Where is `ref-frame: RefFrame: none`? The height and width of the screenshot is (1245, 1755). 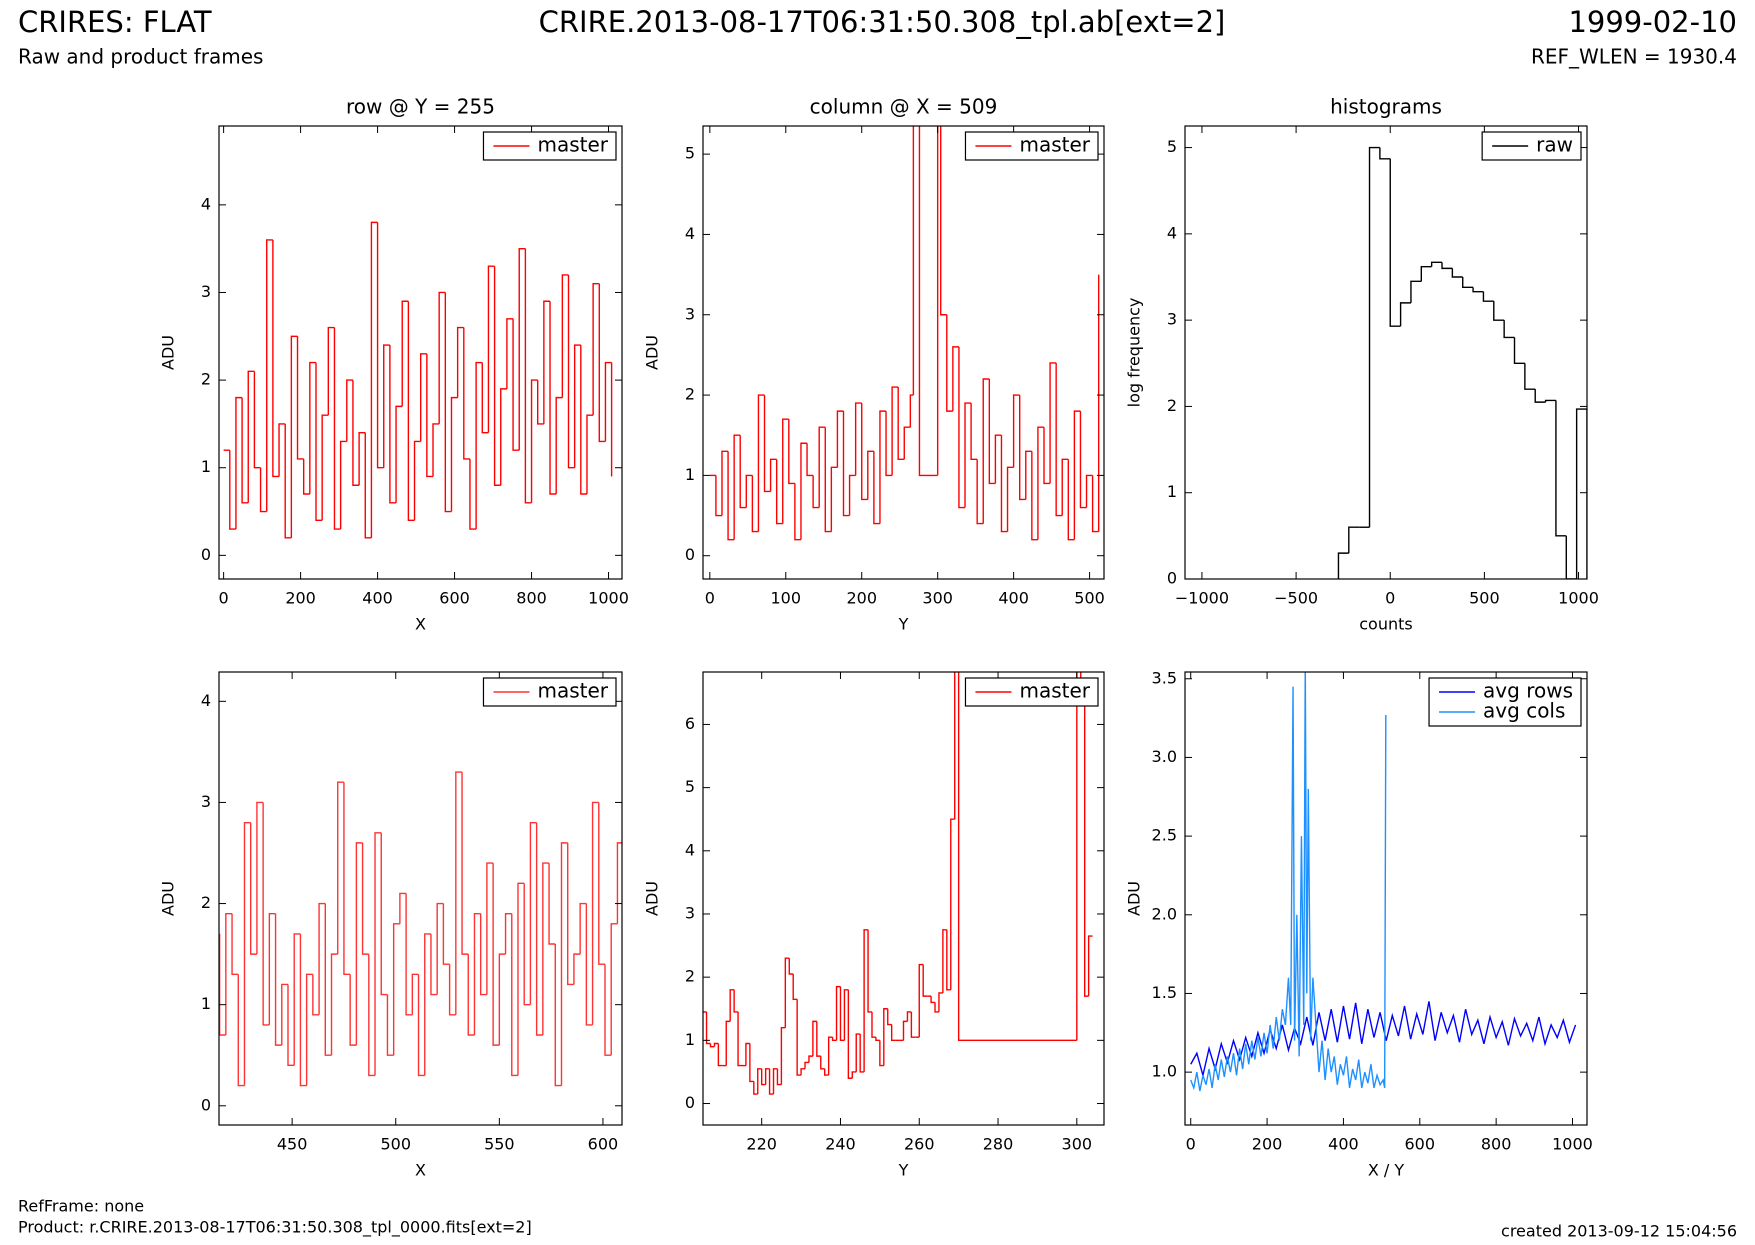 ref-frame: RefFrame: none is located at coordinates (81, 1206).